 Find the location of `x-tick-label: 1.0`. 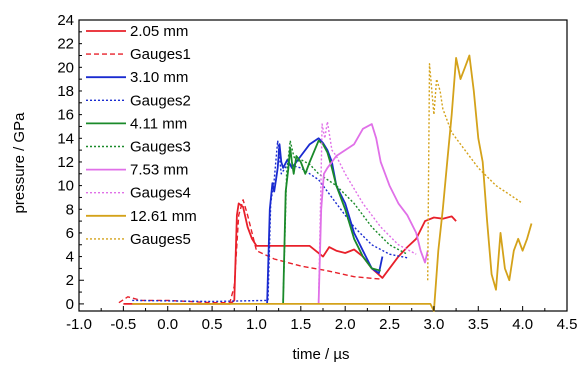

x-tick-label: 1.0 is located at coordinates (256, 324).